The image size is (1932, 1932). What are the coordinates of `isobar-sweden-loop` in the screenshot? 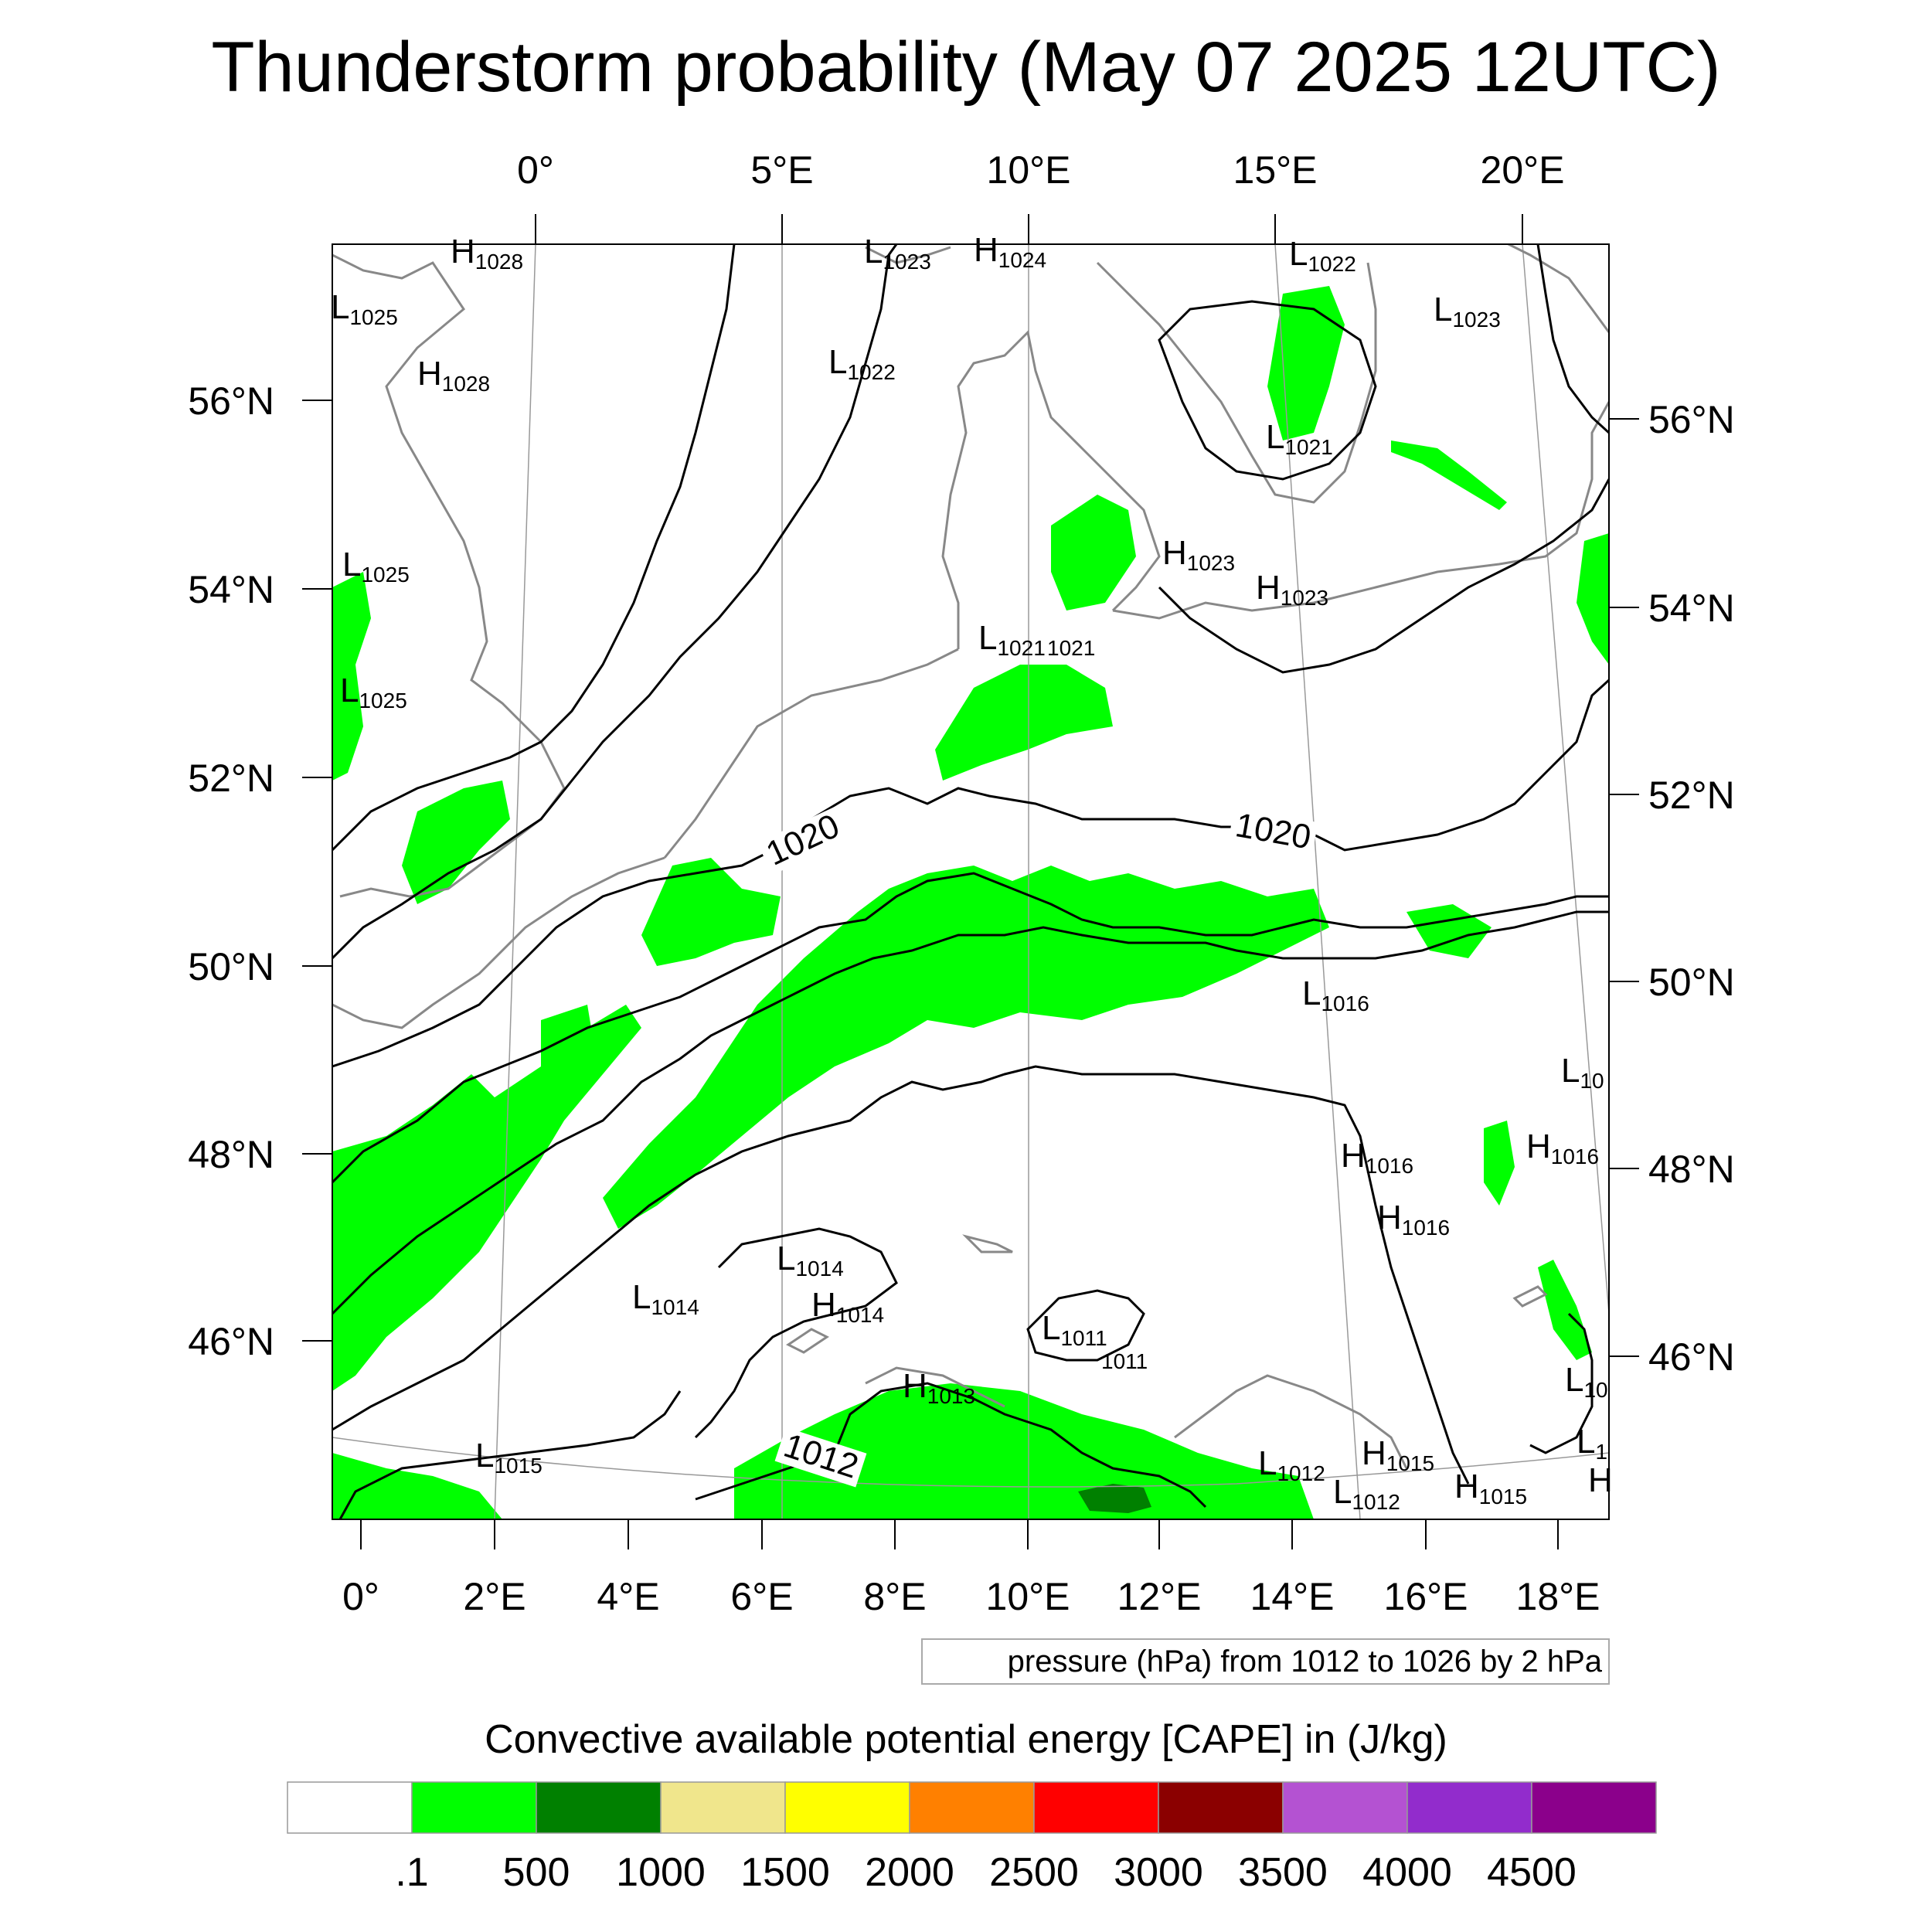 It's located at (1268, 390).